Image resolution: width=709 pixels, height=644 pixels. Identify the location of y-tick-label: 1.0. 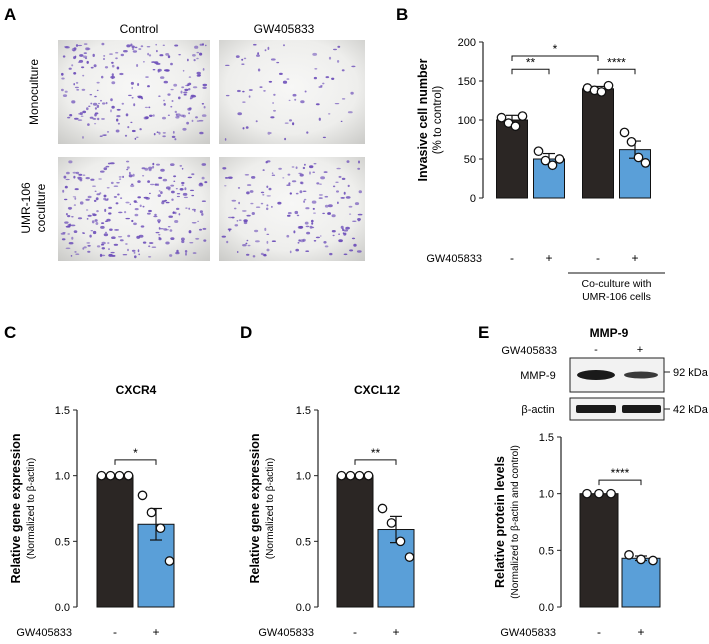
(62, 477).